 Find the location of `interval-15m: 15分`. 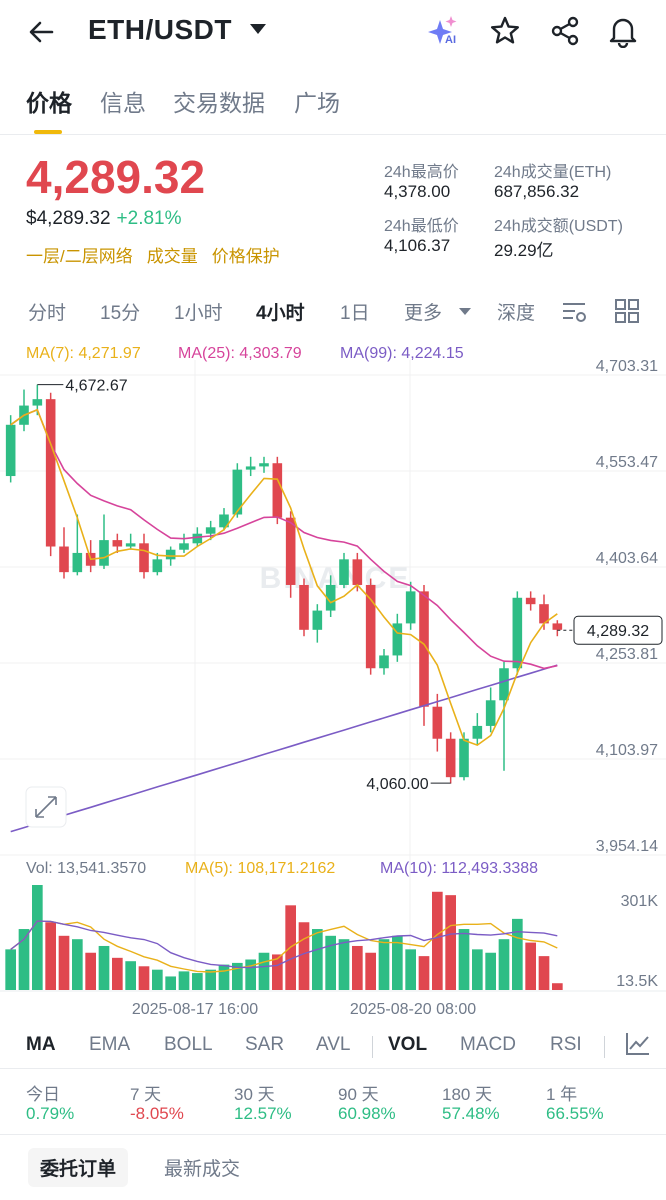

interval-15m: 15分 is located at coordinates (120, 313).